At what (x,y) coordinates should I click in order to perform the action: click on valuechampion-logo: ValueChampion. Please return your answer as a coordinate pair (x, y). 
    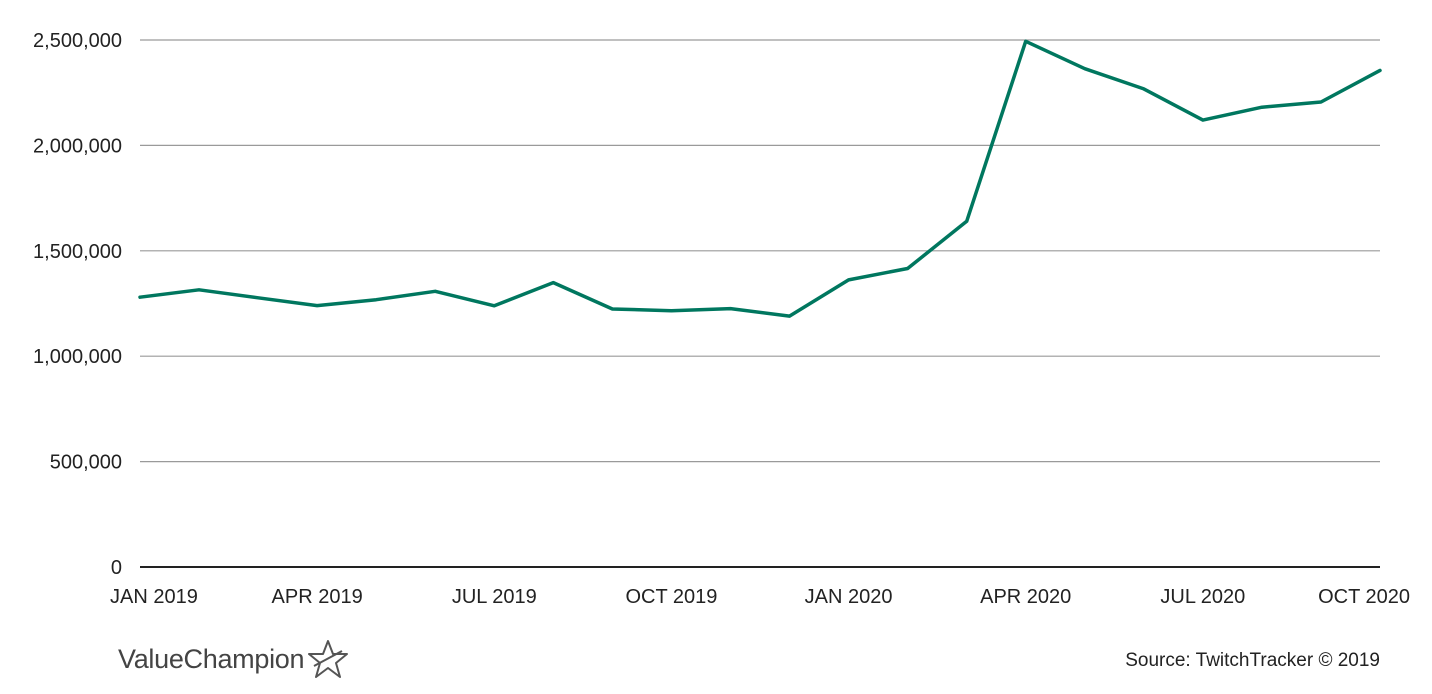
    Looking at the image, I should click on (233, 659).